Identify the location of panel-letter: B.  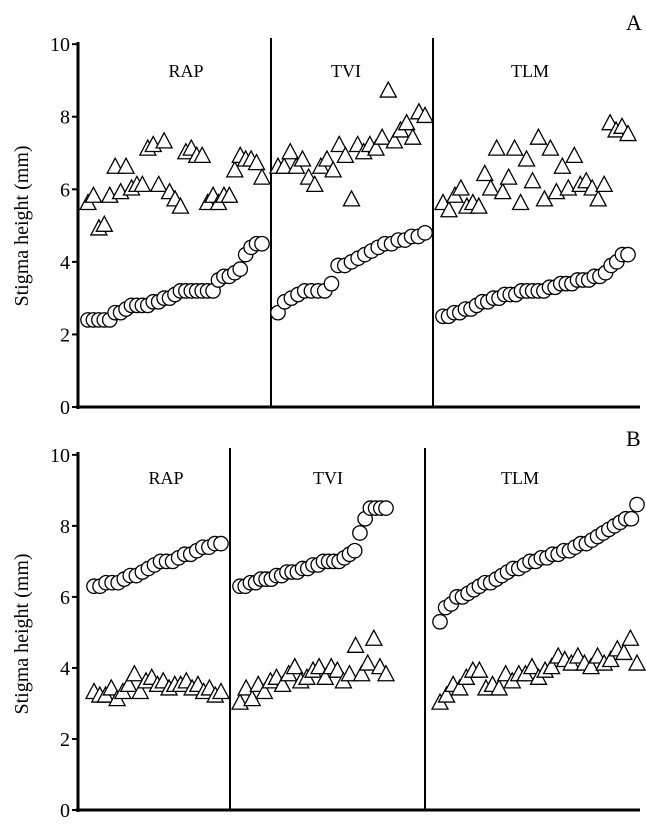
(633, 438).